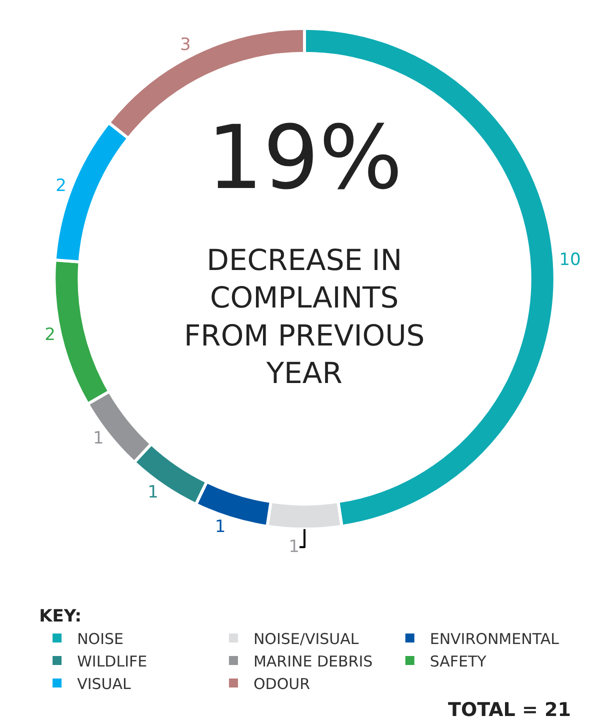  Describe the element at coordinates (112, 661) in the screenshot. I see `legend-label: WILDLIFE` at that location.